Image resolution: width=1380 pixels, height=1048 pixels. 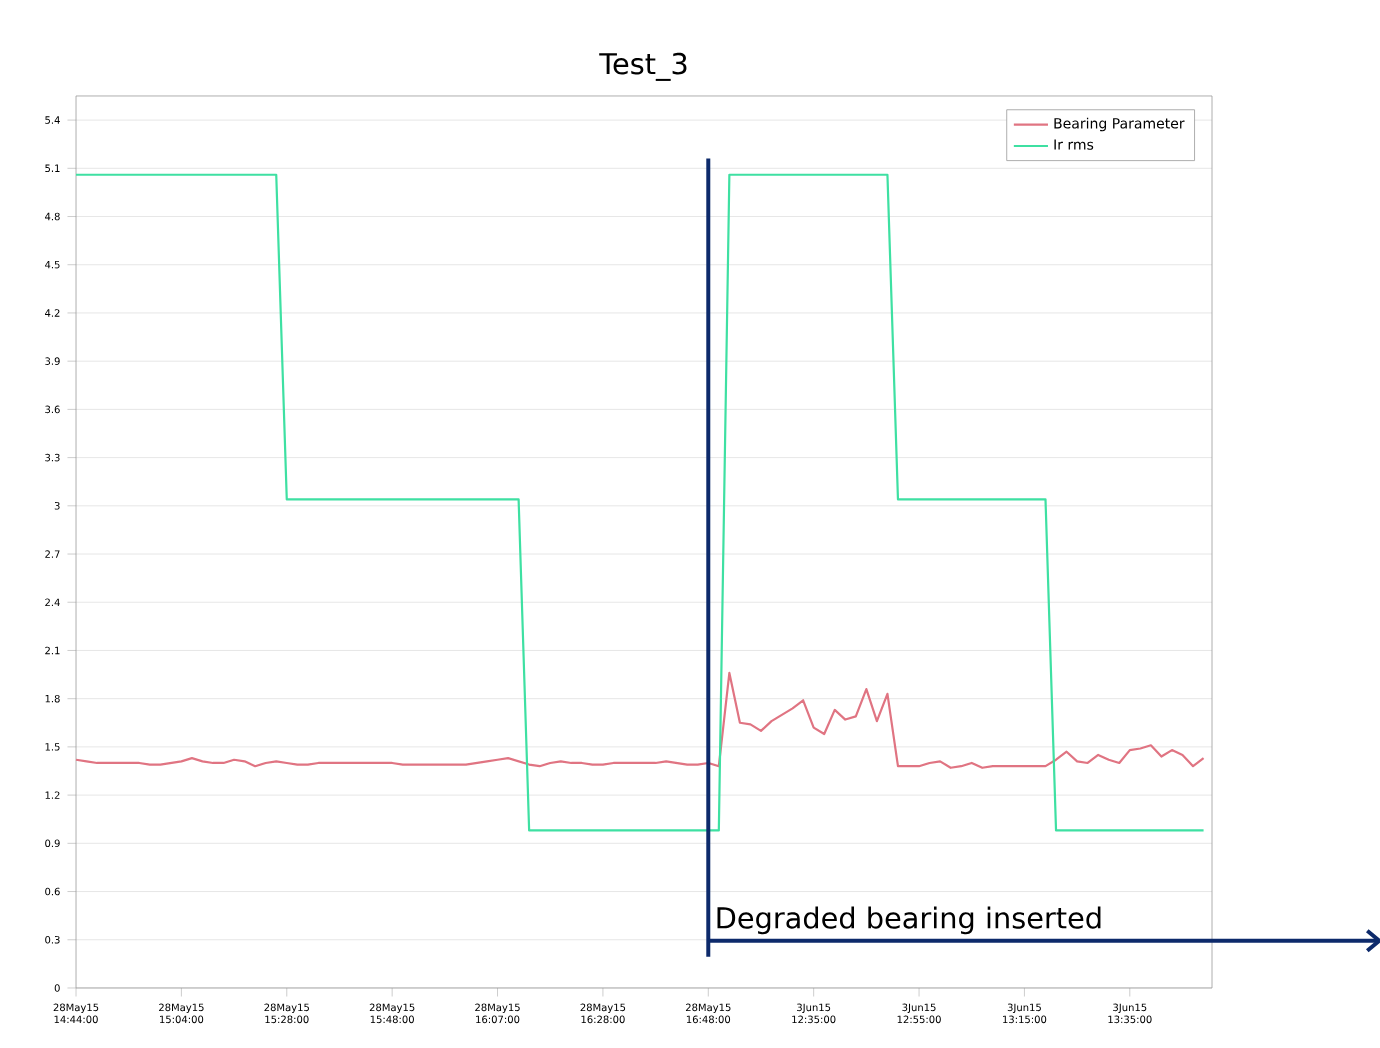 What do you see at coordinates (909, 920) in the screenshot?
I see `ref-line-label: Degraded bearing inserted` at bounding box center [909, 920].